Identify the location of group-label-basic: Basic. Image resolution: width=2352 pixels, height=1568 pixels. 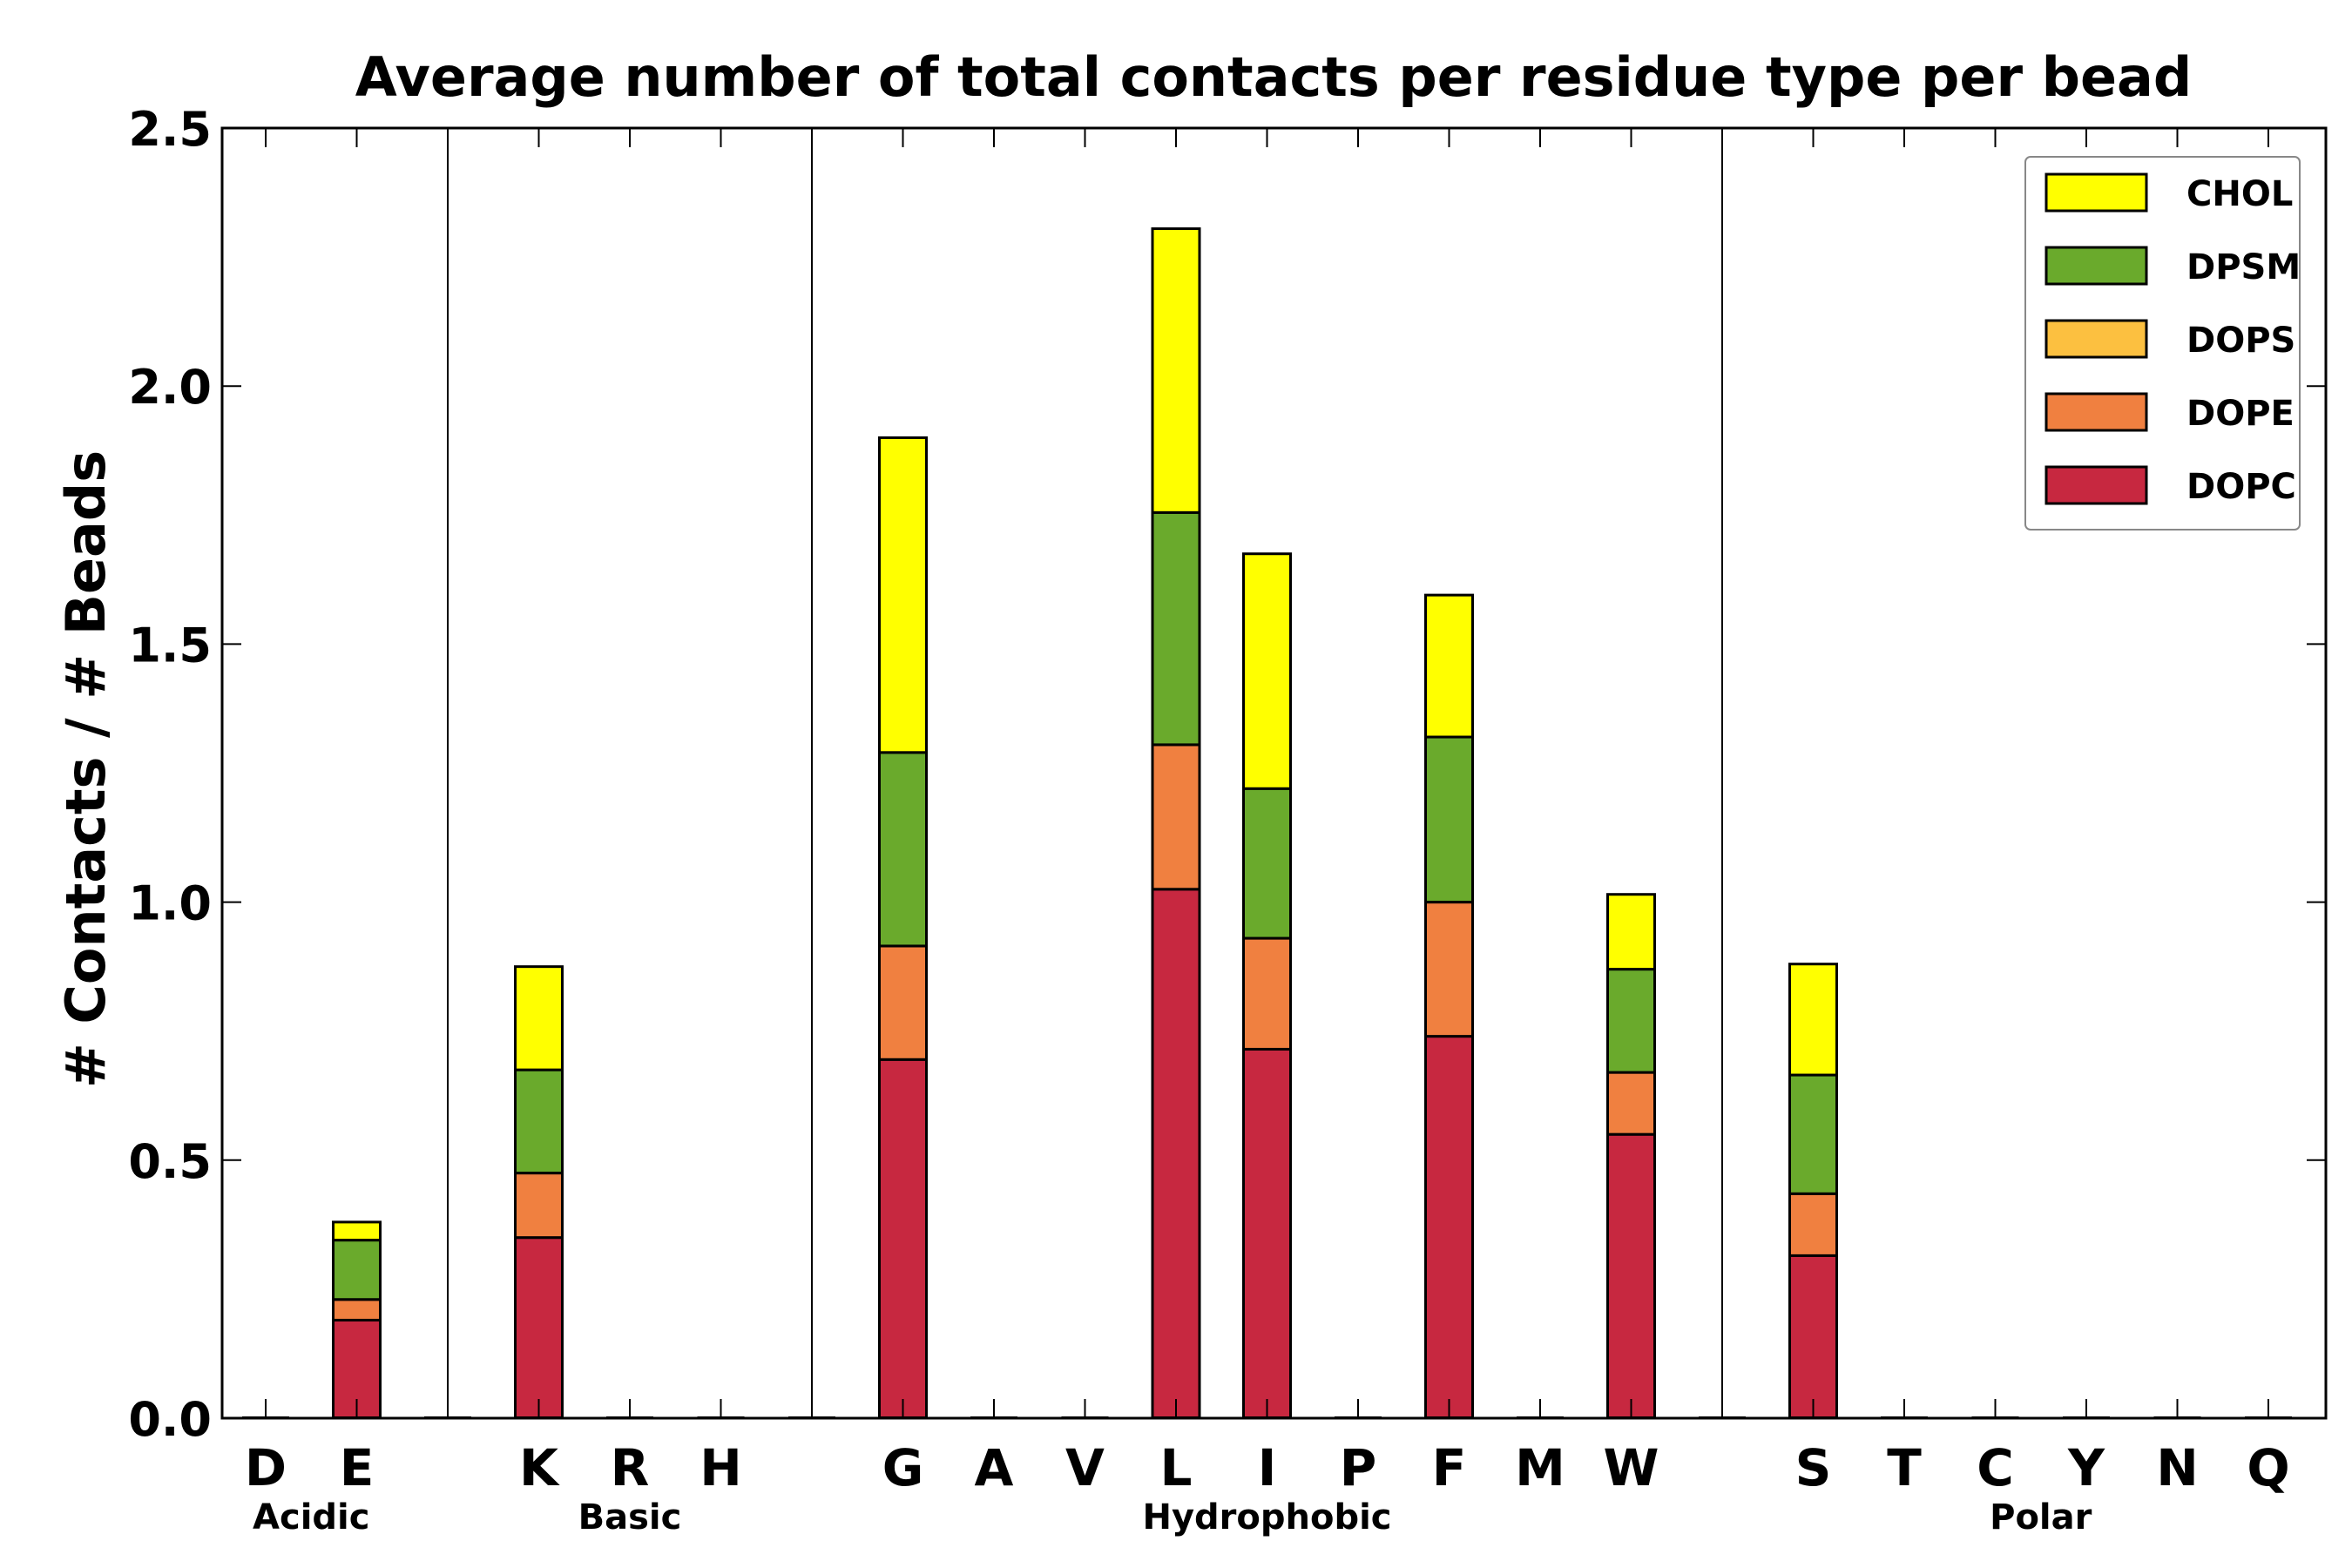
(630, 1517).